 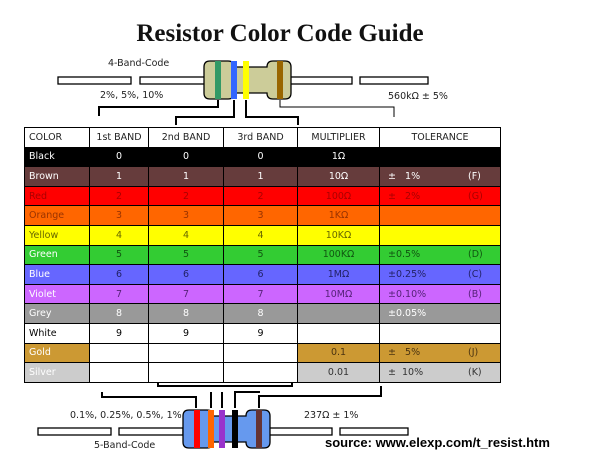 I want to click on multiplier-value: 100KΩ, so click(x=338, y=255).